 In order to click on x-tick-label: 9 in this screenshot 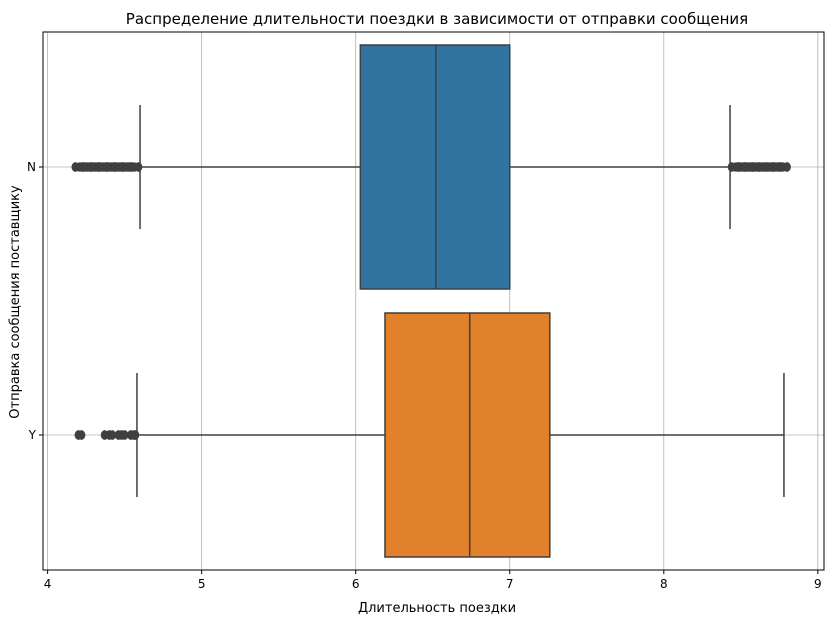, I will do `click(818, 584)`.